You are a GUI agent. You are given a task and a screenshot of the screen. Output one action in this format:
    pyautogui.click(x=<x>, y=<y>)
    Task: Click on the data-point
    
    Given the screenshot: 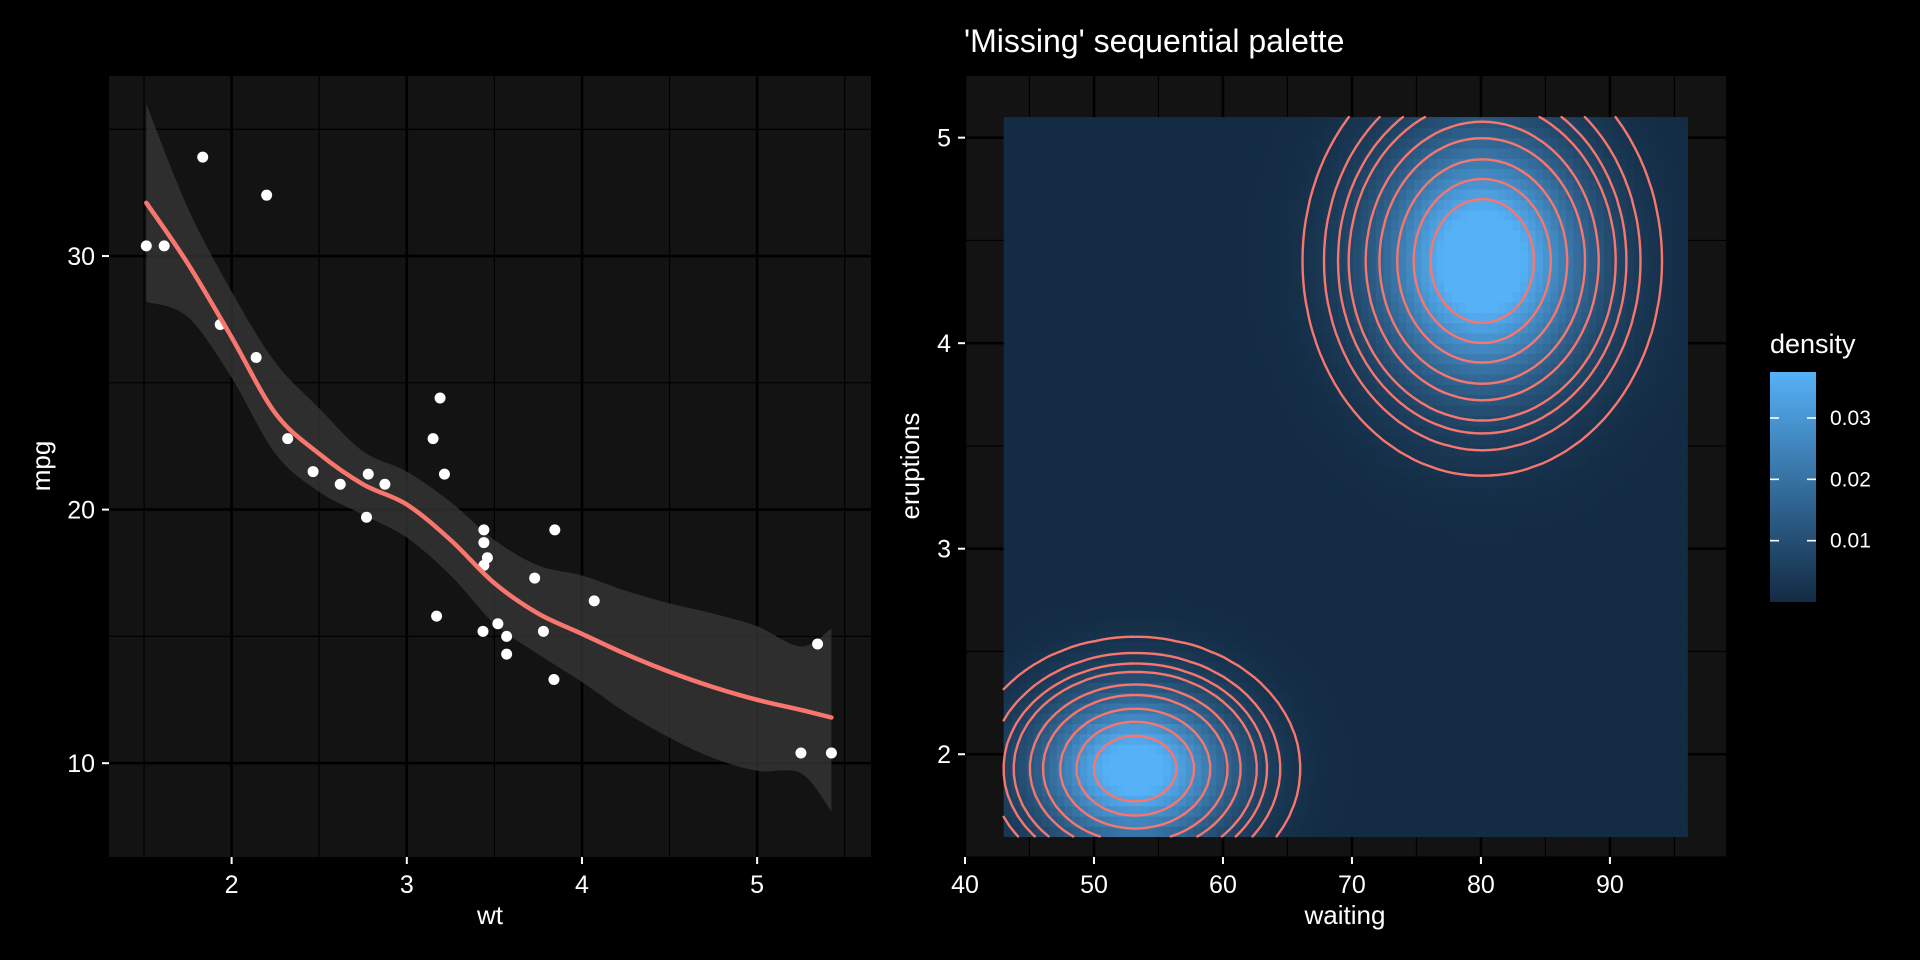 What is the action you would take?
    pyautogui.click(x=433, y=439)
    